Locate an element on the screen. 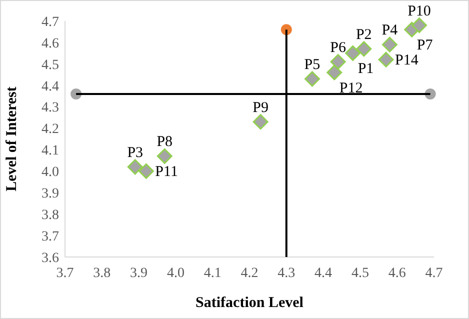  y-tick-label: 4.7 is located at coordinates (50, 22).